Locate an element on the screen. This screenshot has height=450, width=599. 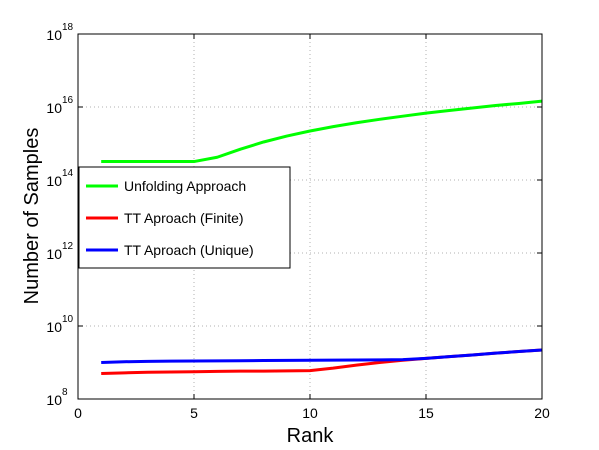
y-tick-label: 10 12 is located at coordinates (59, 251).